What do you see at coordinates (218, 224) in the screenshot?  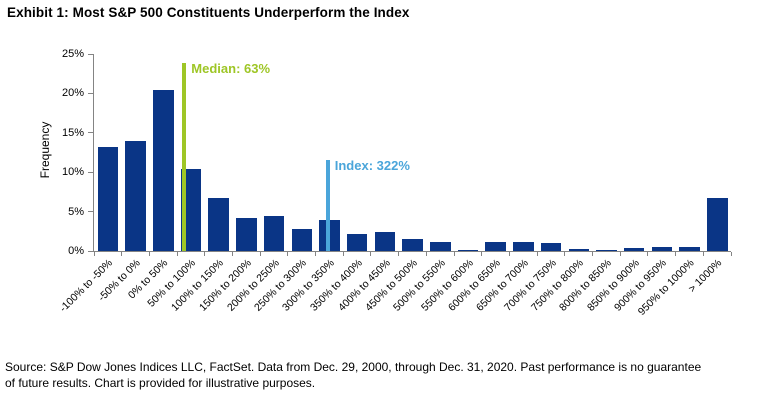 I see `bar-100% to 150%` at bounding box center [218, 224].